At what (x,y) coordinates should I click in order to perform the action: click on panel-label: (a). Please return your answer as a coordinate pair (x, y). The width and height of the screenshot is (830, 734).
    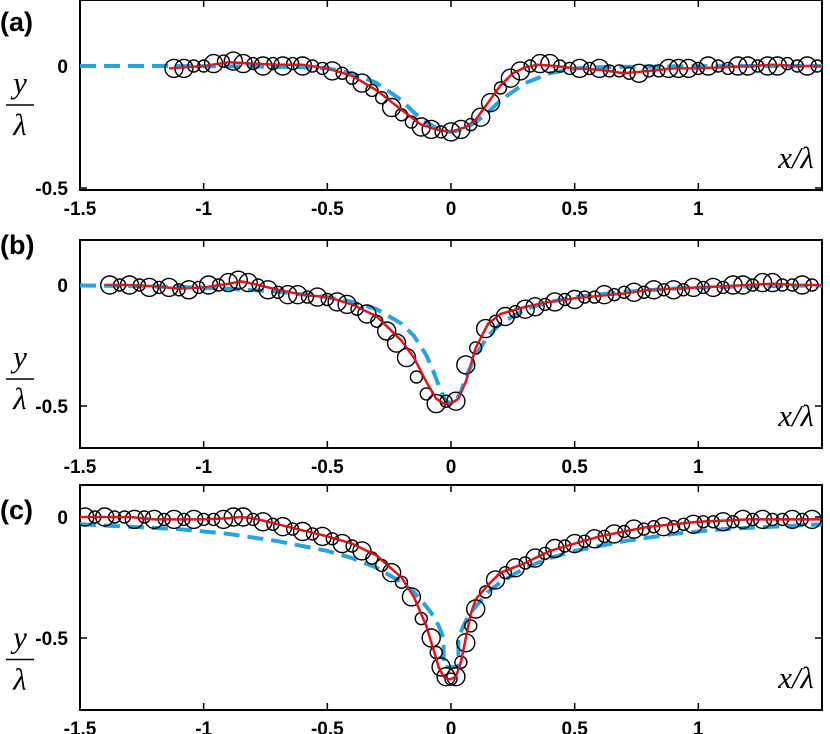
    Looking at the image, I should click on (16, 22).